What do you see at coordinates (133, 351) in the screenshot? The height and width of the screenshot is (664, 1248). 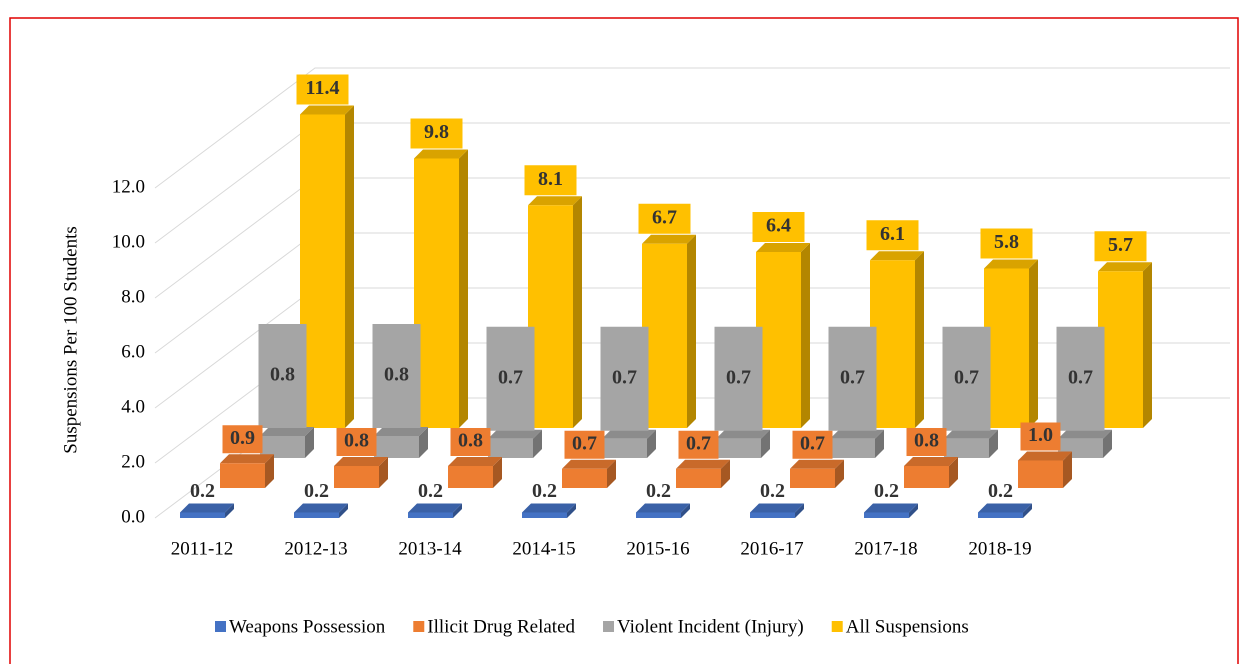 I see `y-tick-label: 6.0` at bounding box center [133, 351].